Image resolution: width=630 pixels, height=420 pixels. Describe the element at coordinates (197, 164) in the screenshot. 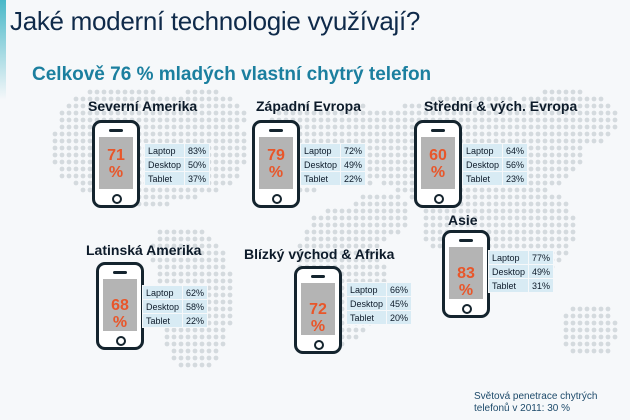

I see `stat-value: 50%` at that location.